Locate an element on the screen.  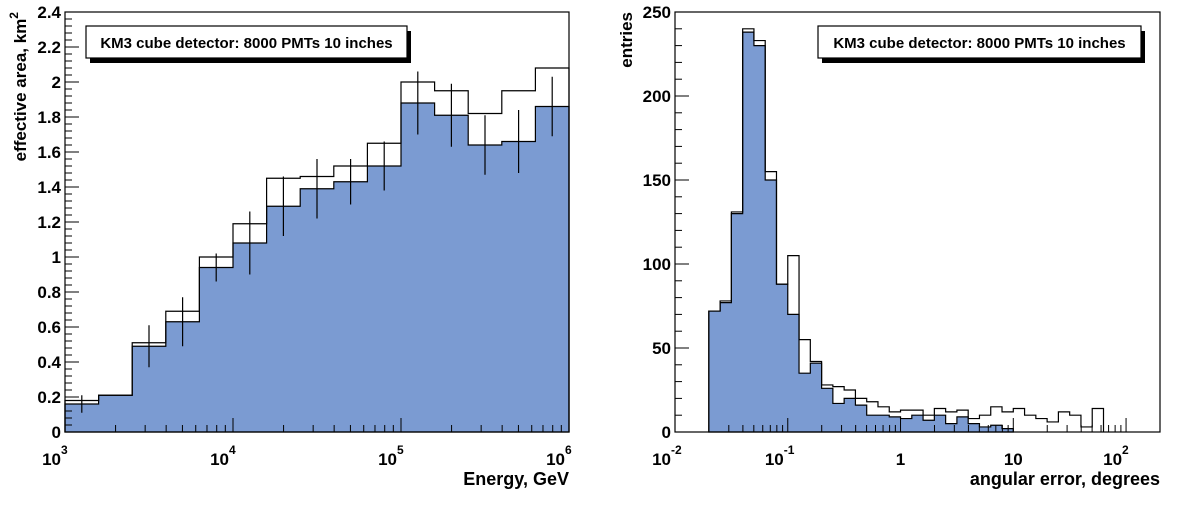
y-tick-label: 250 is located at coordinates (657, 12).